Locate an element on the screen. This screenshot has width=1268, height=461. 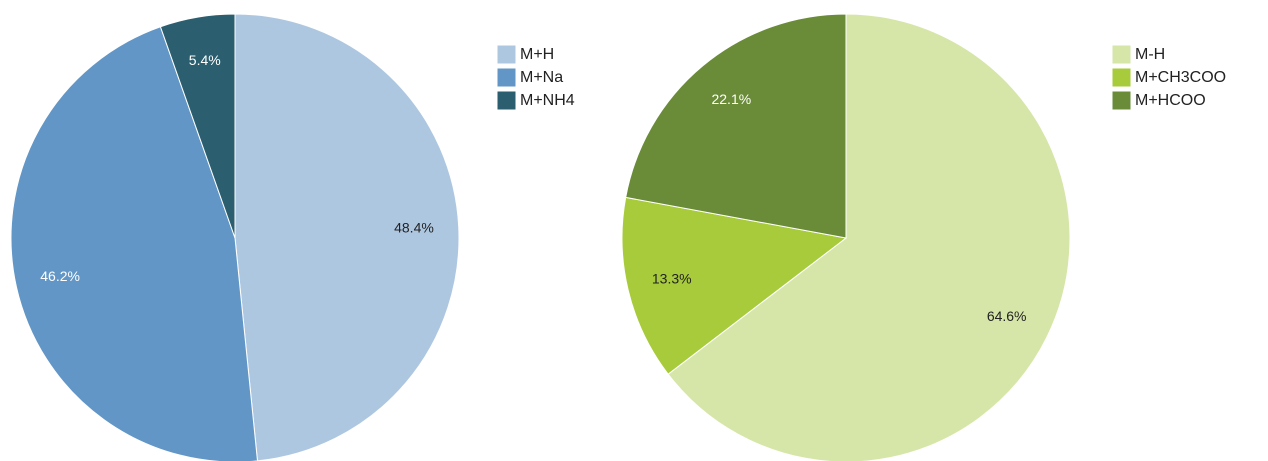
data-label: 5.4% is located at coordinates (205, 60).